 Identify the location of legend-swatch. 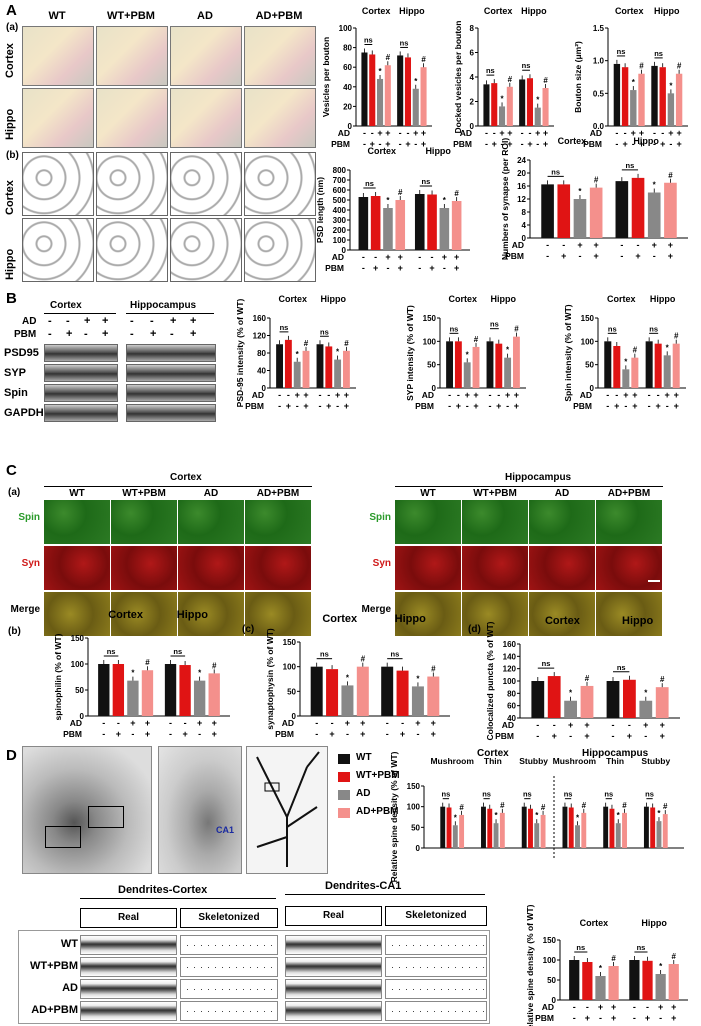
(344, 813).